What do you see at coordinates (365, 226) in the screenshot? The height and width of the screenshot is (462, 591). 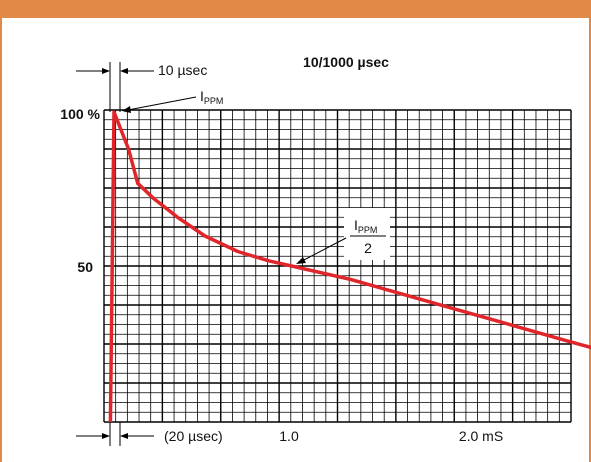 I see `half-label-numerator: IPPM` at bounding box center [365, 226].